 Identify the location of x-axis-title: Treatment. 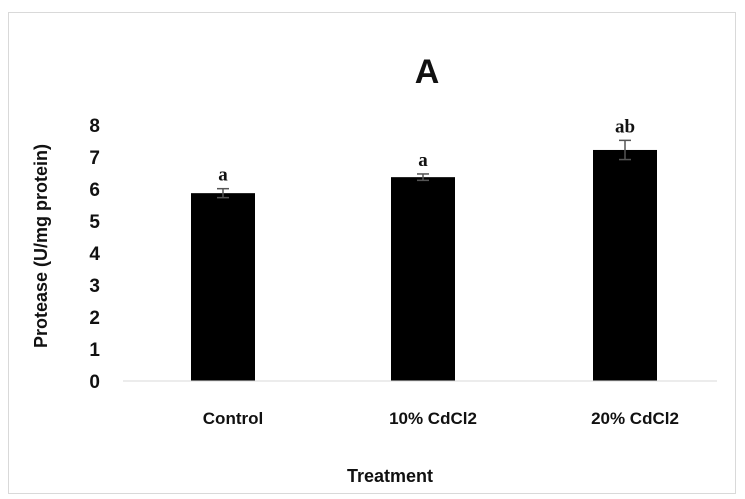
(390, 476).